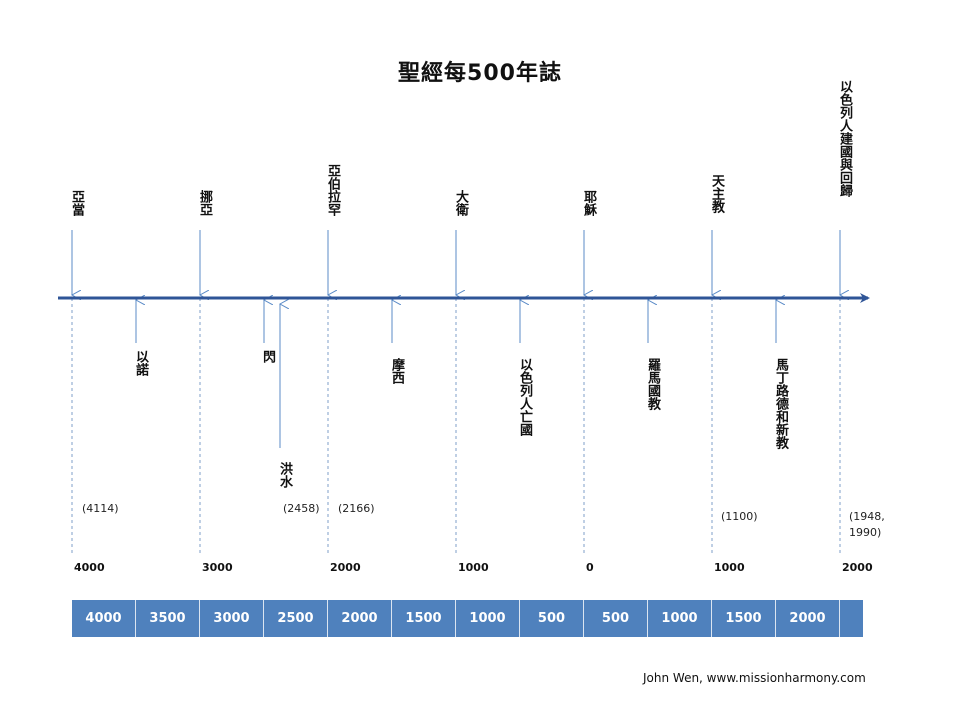 This screenshot has height=720, width=960. I want to click on credit-text: John Wen, www.missionharmony.com, so click(754, 678).